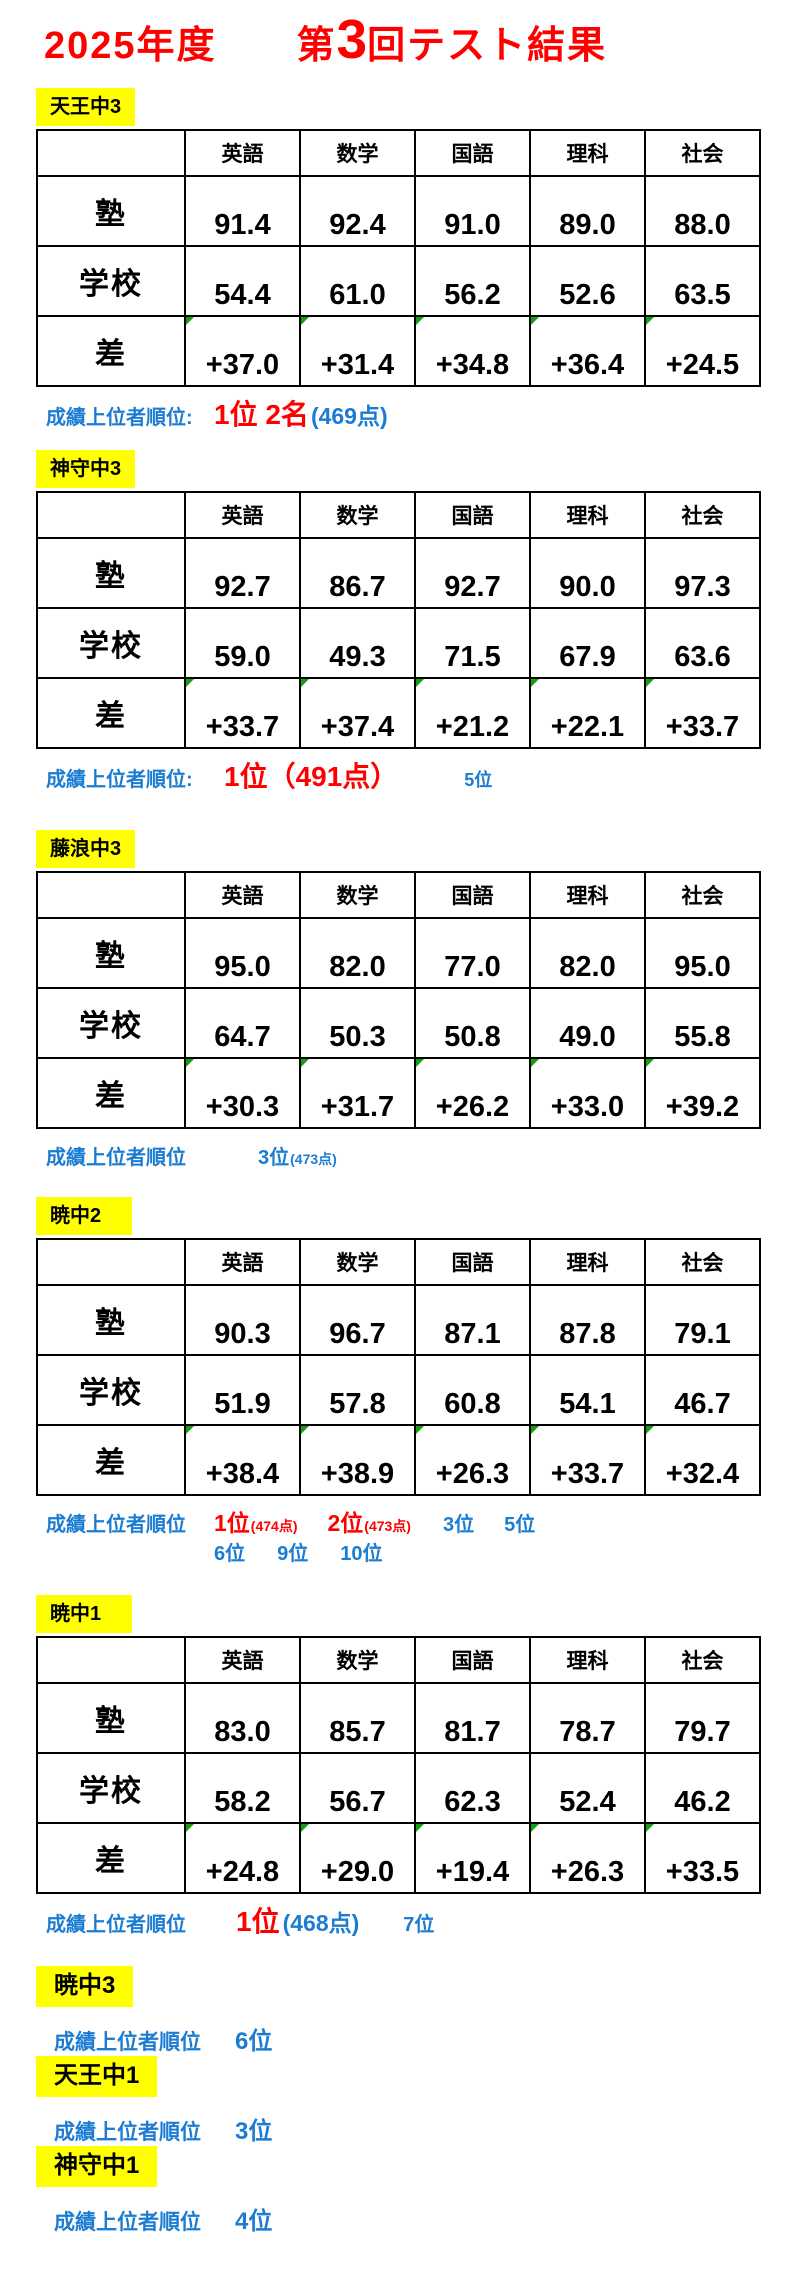 This screenshot has width=800, height=2272. I want to click on school-label: 暁中2, so click(84, 1216).